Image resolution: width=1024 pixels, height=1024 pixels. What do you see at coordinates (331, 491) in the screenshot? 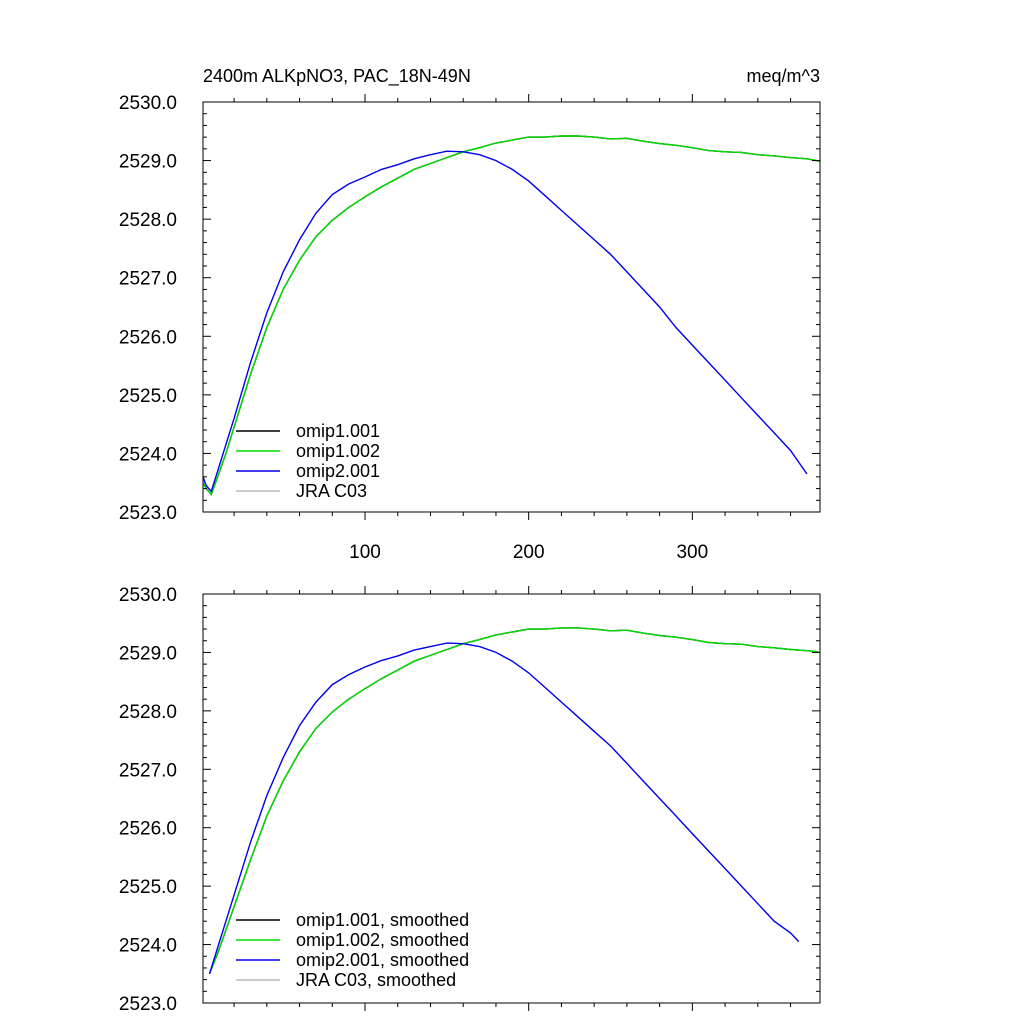
I see `legend-label: JRA C03` at bounding box center [331, 491].